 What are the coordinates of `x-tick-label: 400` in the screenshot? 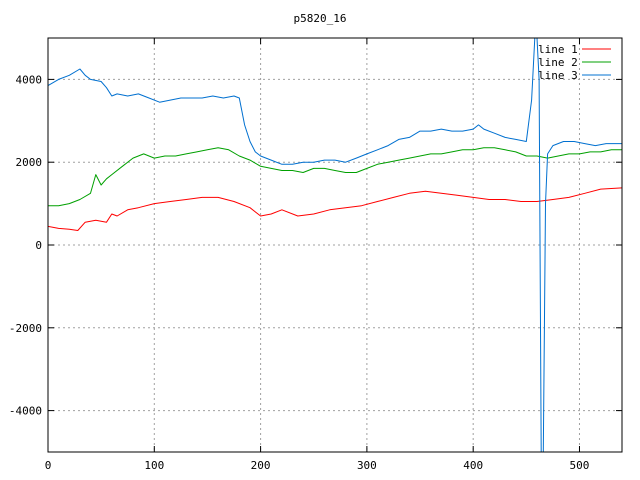 It's located at (473, 465).